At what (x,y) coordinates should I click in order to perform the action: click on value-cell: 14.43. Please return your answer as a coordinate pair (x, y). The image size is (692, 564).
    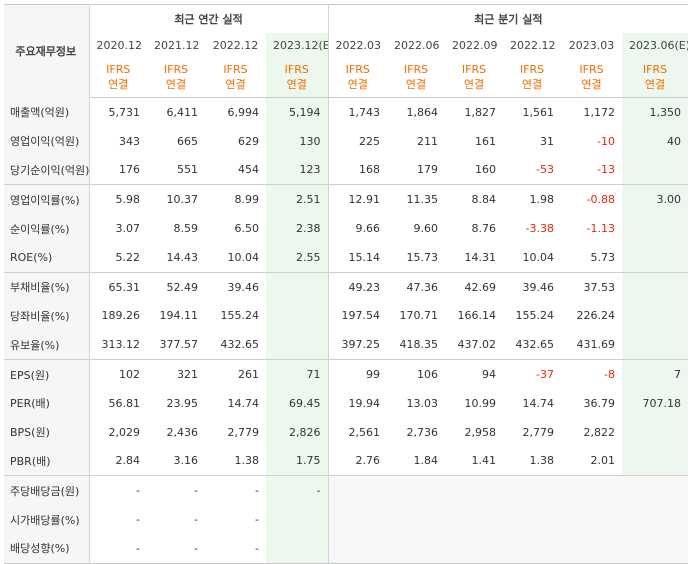
    Looking at the image, I should click on (182, 257).